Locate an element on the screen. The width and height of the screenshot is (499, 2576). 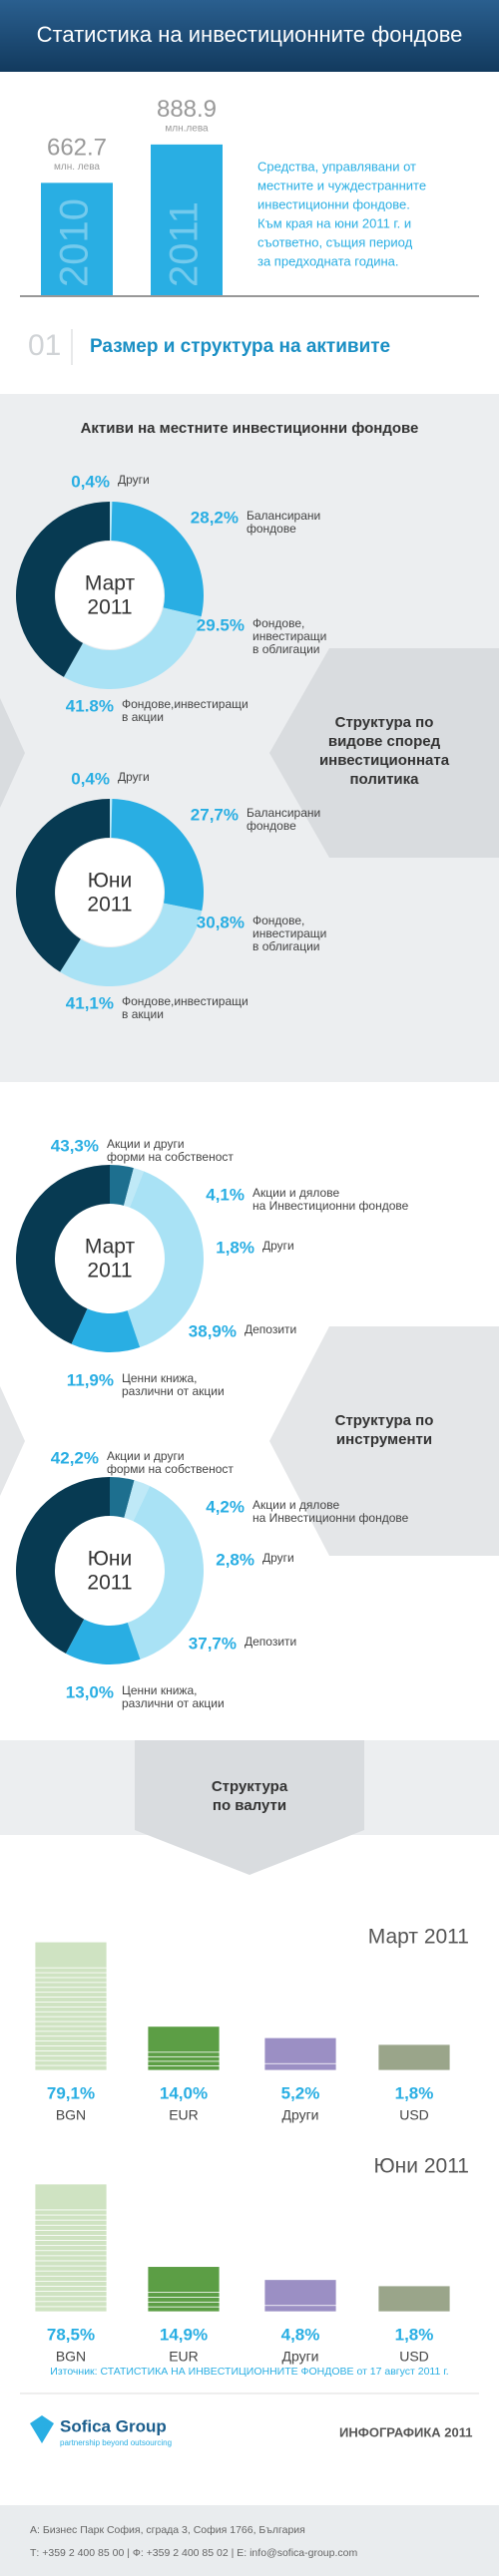
category-label: EUR is located at coordinates (184, 2357).